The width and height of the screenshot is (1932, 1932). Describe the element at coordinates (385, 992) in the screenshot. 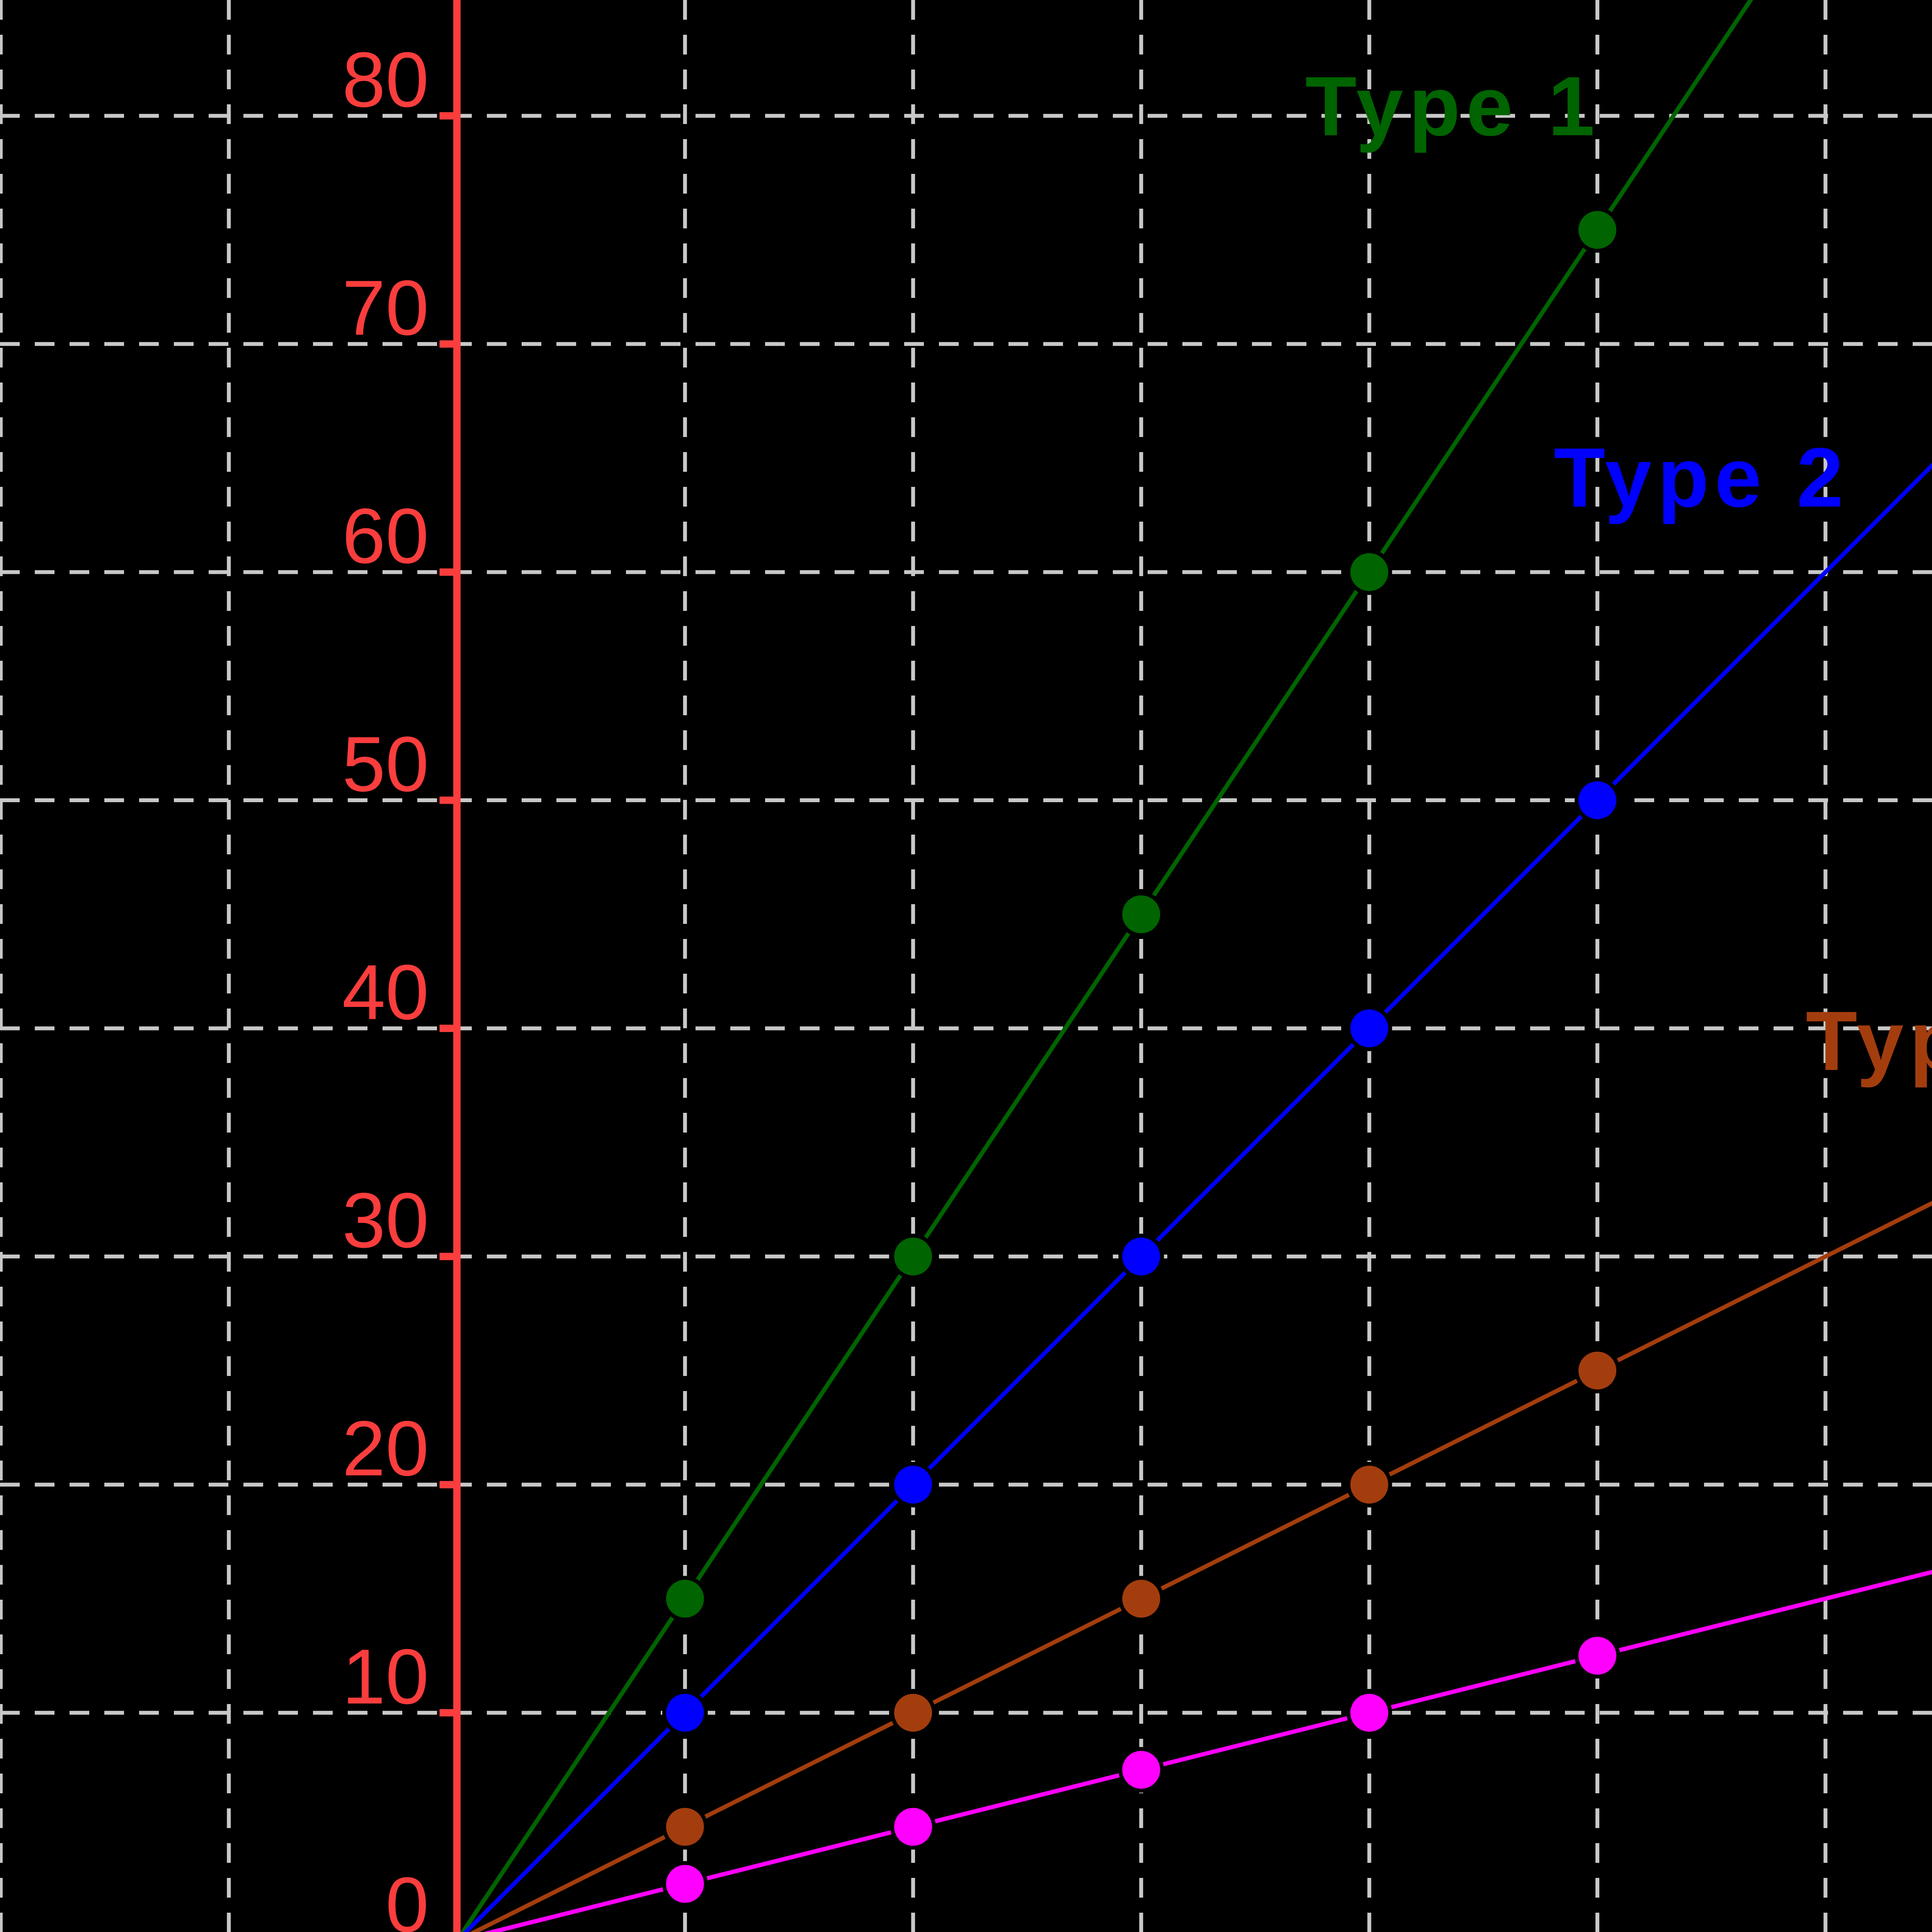

I see `svg-text: 40` at that location.